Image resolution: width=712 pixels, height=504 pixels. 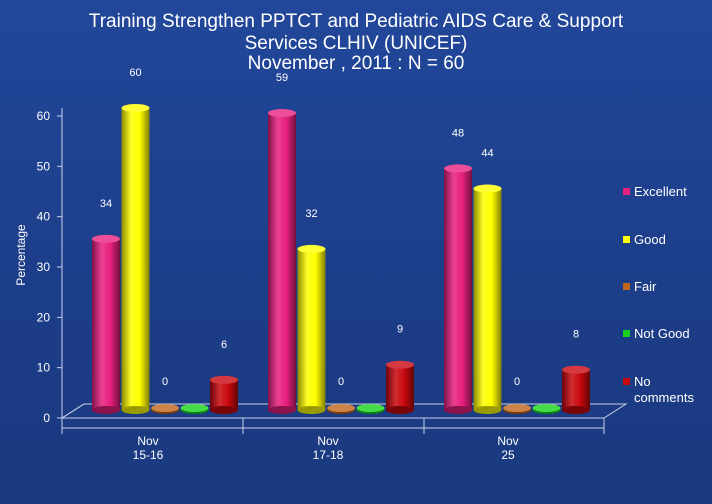 What do you see at coordinates (73, 411) in the screenshot?
I see `floor-edge` at bounding box center [73, 411].